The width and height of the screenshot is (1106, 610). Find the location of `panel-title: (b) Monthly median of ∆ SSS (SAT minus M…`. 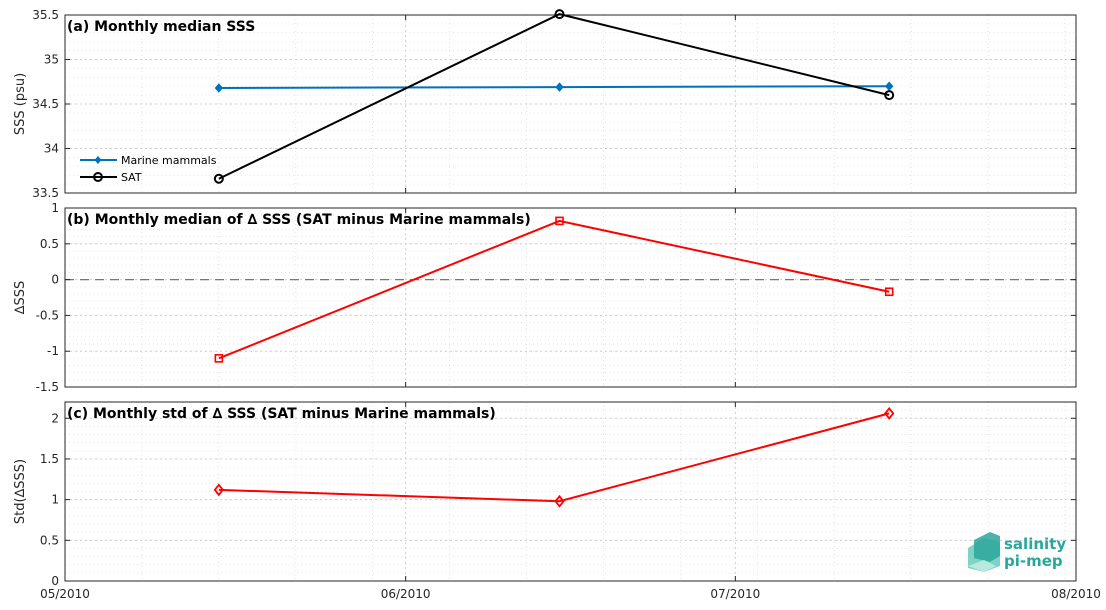

panel-title: (b) Monthly median of ∆ SSS (SAT minus M… is located at coordinates (299, 220).